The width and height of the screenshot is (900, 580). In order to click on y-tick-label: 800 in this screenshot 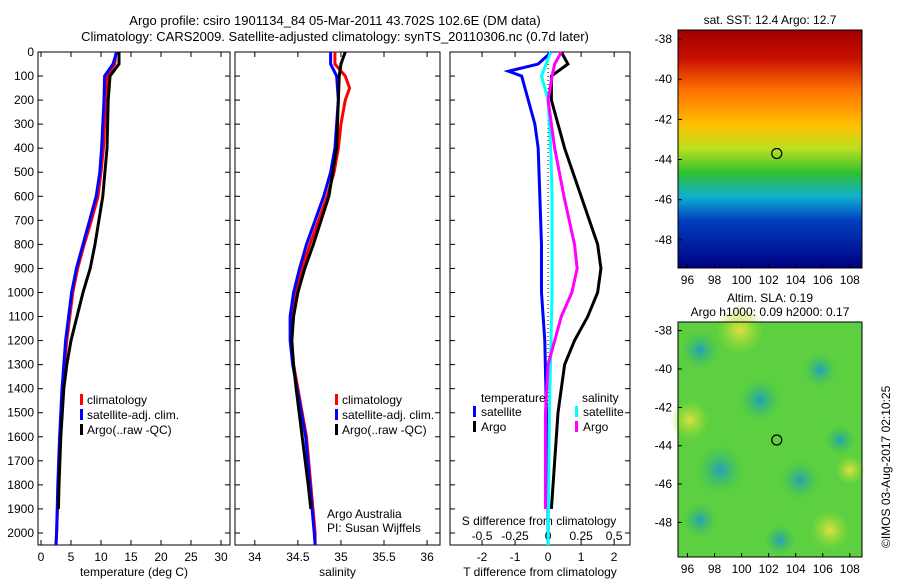, I will do `click(24, 244)`.